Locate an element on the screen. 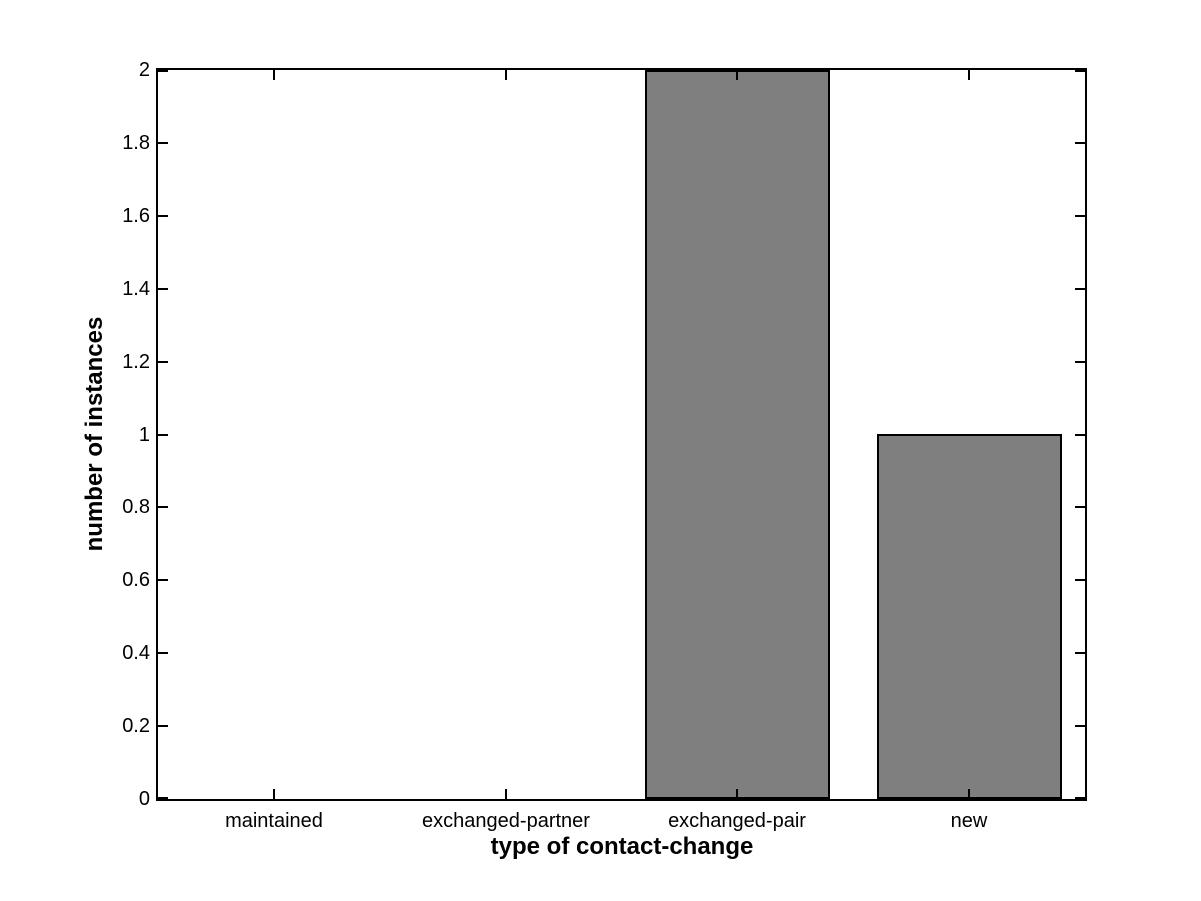  y-tick-label-0.6: 0.6 is located at coordinates (136, 580).